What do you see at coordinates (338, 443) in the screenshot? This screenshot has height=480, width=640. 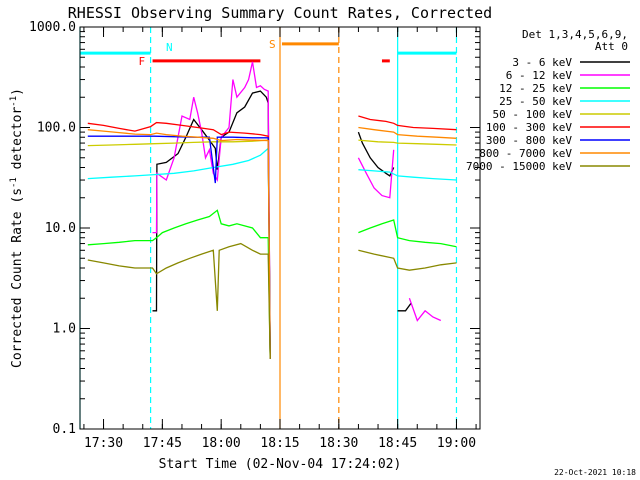 I see `x-tick-label: 18:30` at bounding box center [338, 443].